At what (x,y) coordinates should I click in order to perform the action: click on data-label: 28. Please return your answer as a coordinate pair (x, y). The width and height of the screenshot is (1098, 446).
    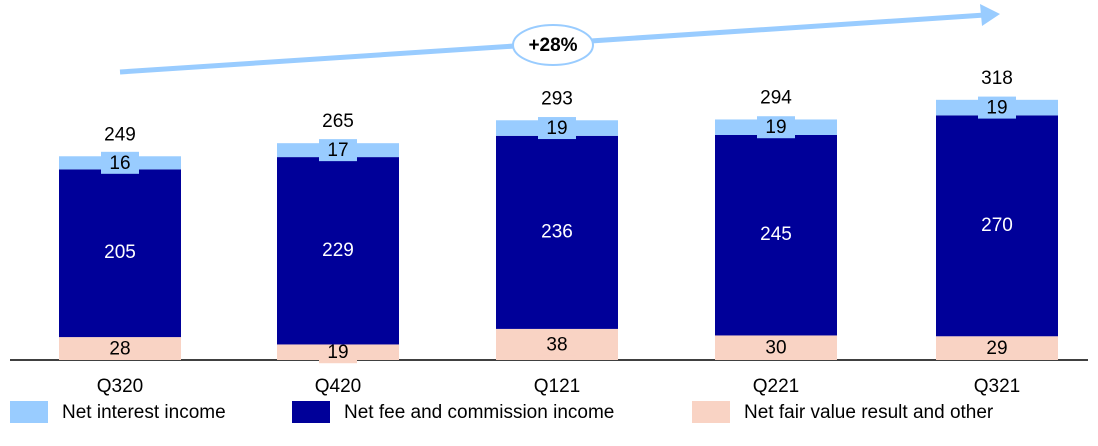
    Looking at the image, I should click on (119, 349).